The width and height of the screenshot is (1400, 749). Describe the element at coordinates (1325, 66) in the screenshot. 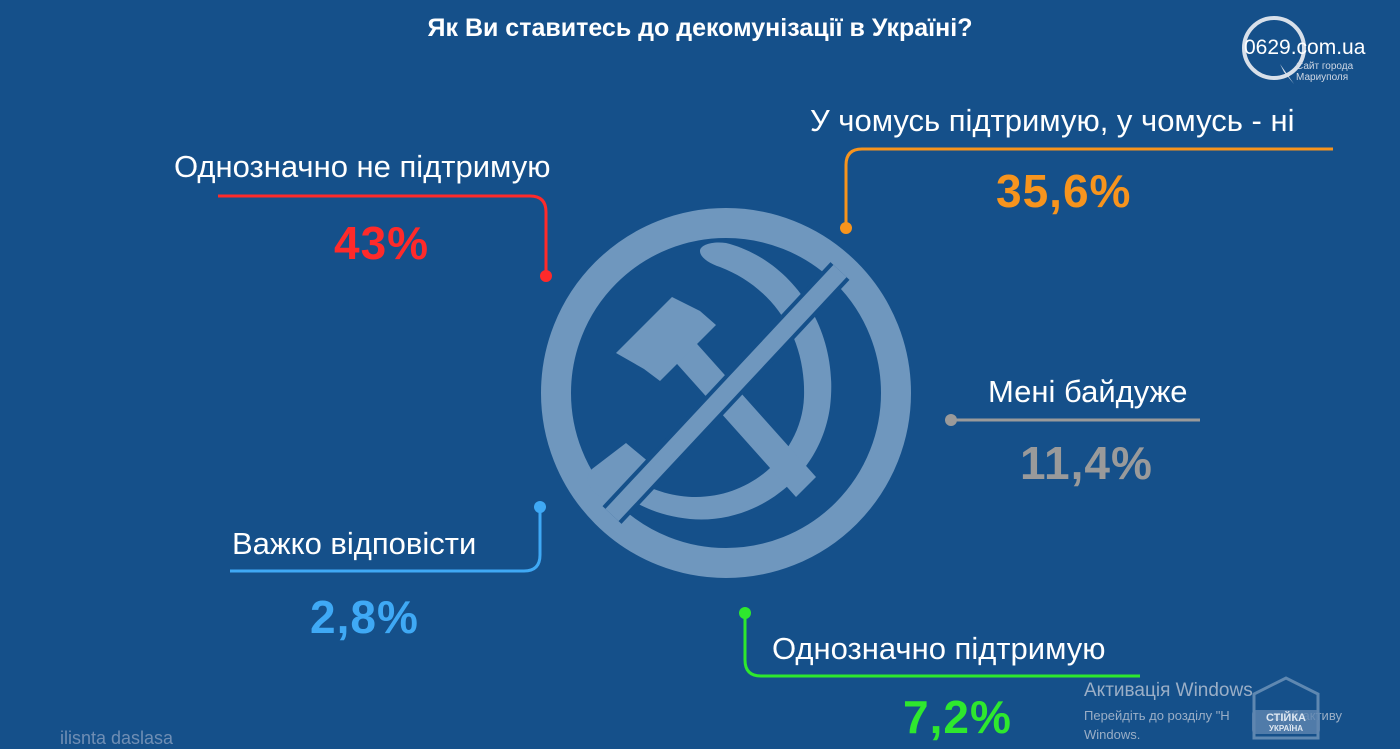

I see `logo-tagline-1: Сайт города` at that location.